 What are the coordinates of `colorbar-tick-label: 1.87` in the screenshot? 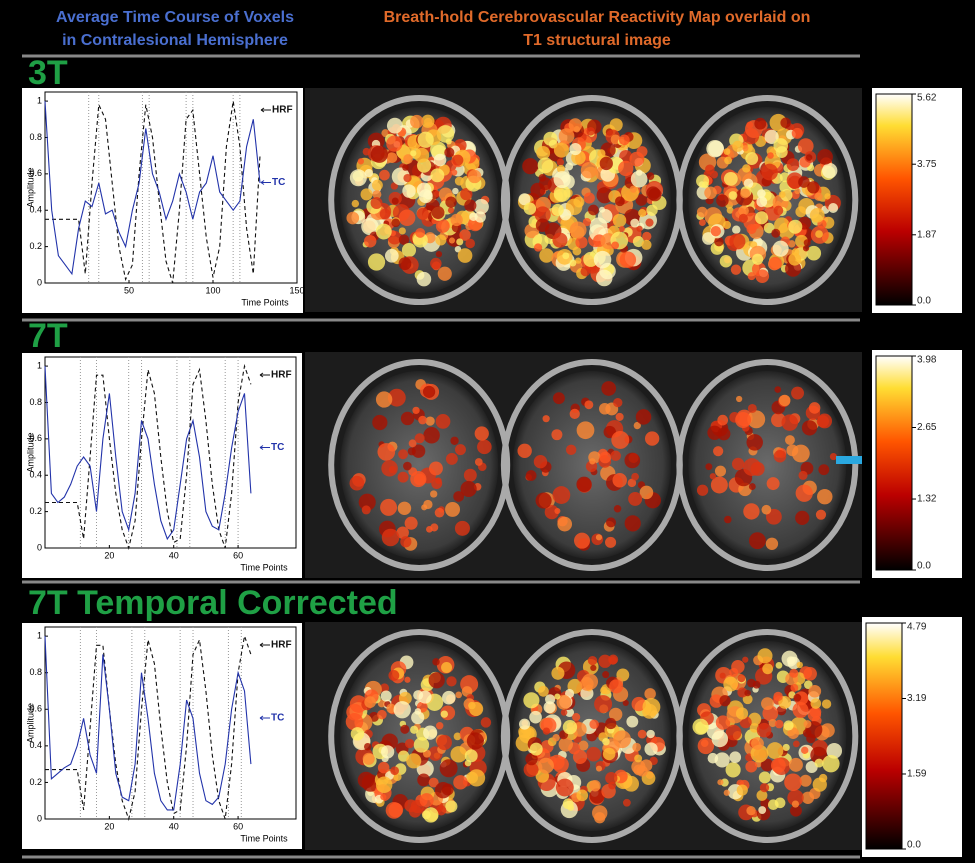 It's located at (927, 234).